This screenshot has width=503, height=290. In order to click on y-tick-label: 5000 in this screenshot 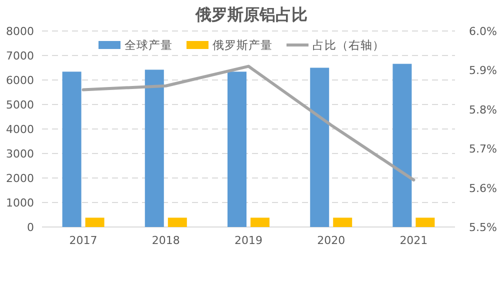, I will do `click(20, 105)`.